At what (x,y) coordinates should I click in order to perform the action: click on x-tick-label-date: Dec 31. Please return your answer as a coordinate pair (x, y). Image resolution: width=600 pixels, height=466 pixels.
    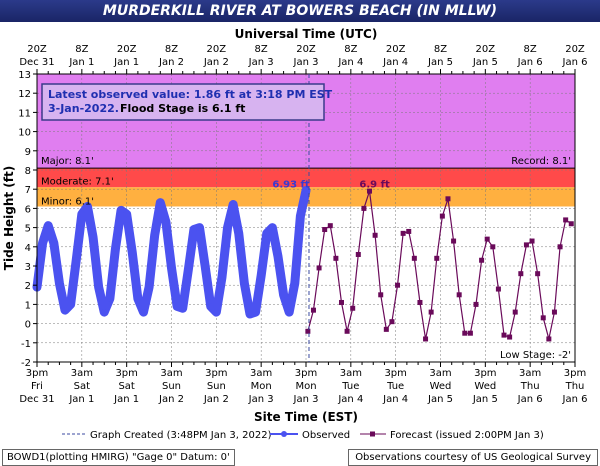
    Looking at the image, I should click on (36, 399).